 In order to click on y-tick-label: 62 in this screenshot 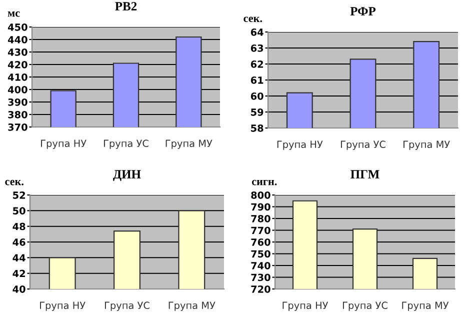, I will do `click(256, 64)`.